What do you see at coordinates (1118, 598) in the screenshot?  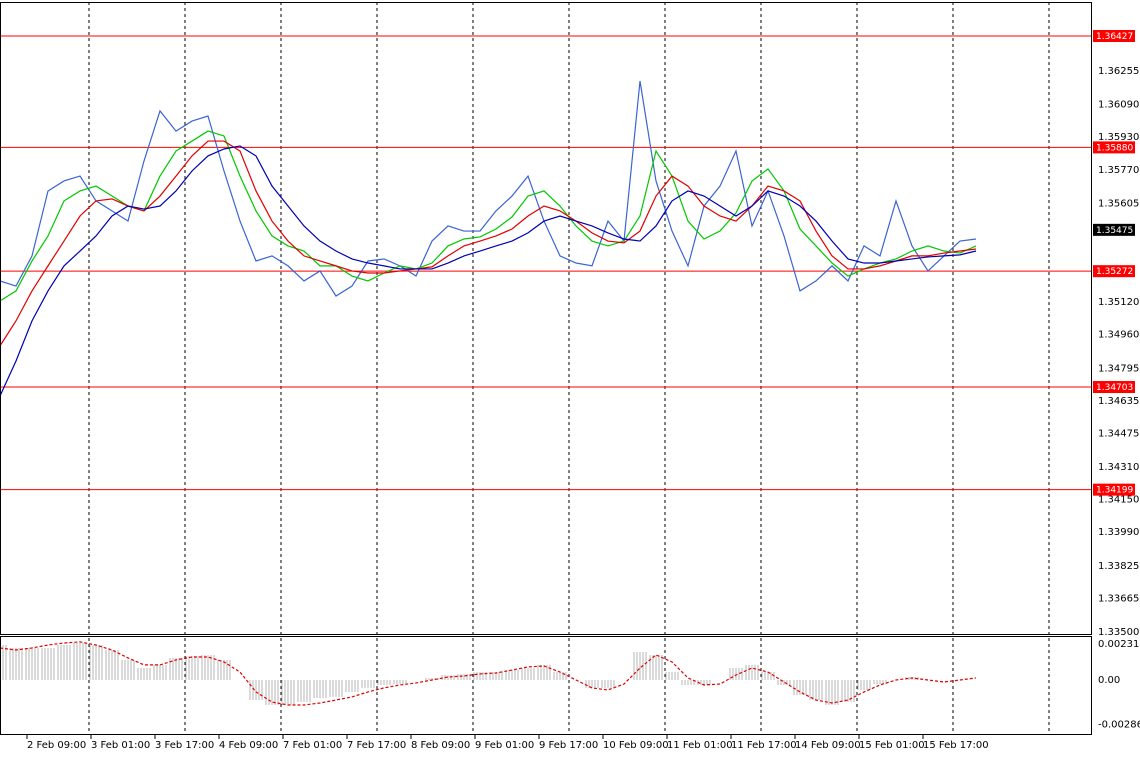 I see `y-tick-label: 1.33665` at bounding box center [1118, 598].